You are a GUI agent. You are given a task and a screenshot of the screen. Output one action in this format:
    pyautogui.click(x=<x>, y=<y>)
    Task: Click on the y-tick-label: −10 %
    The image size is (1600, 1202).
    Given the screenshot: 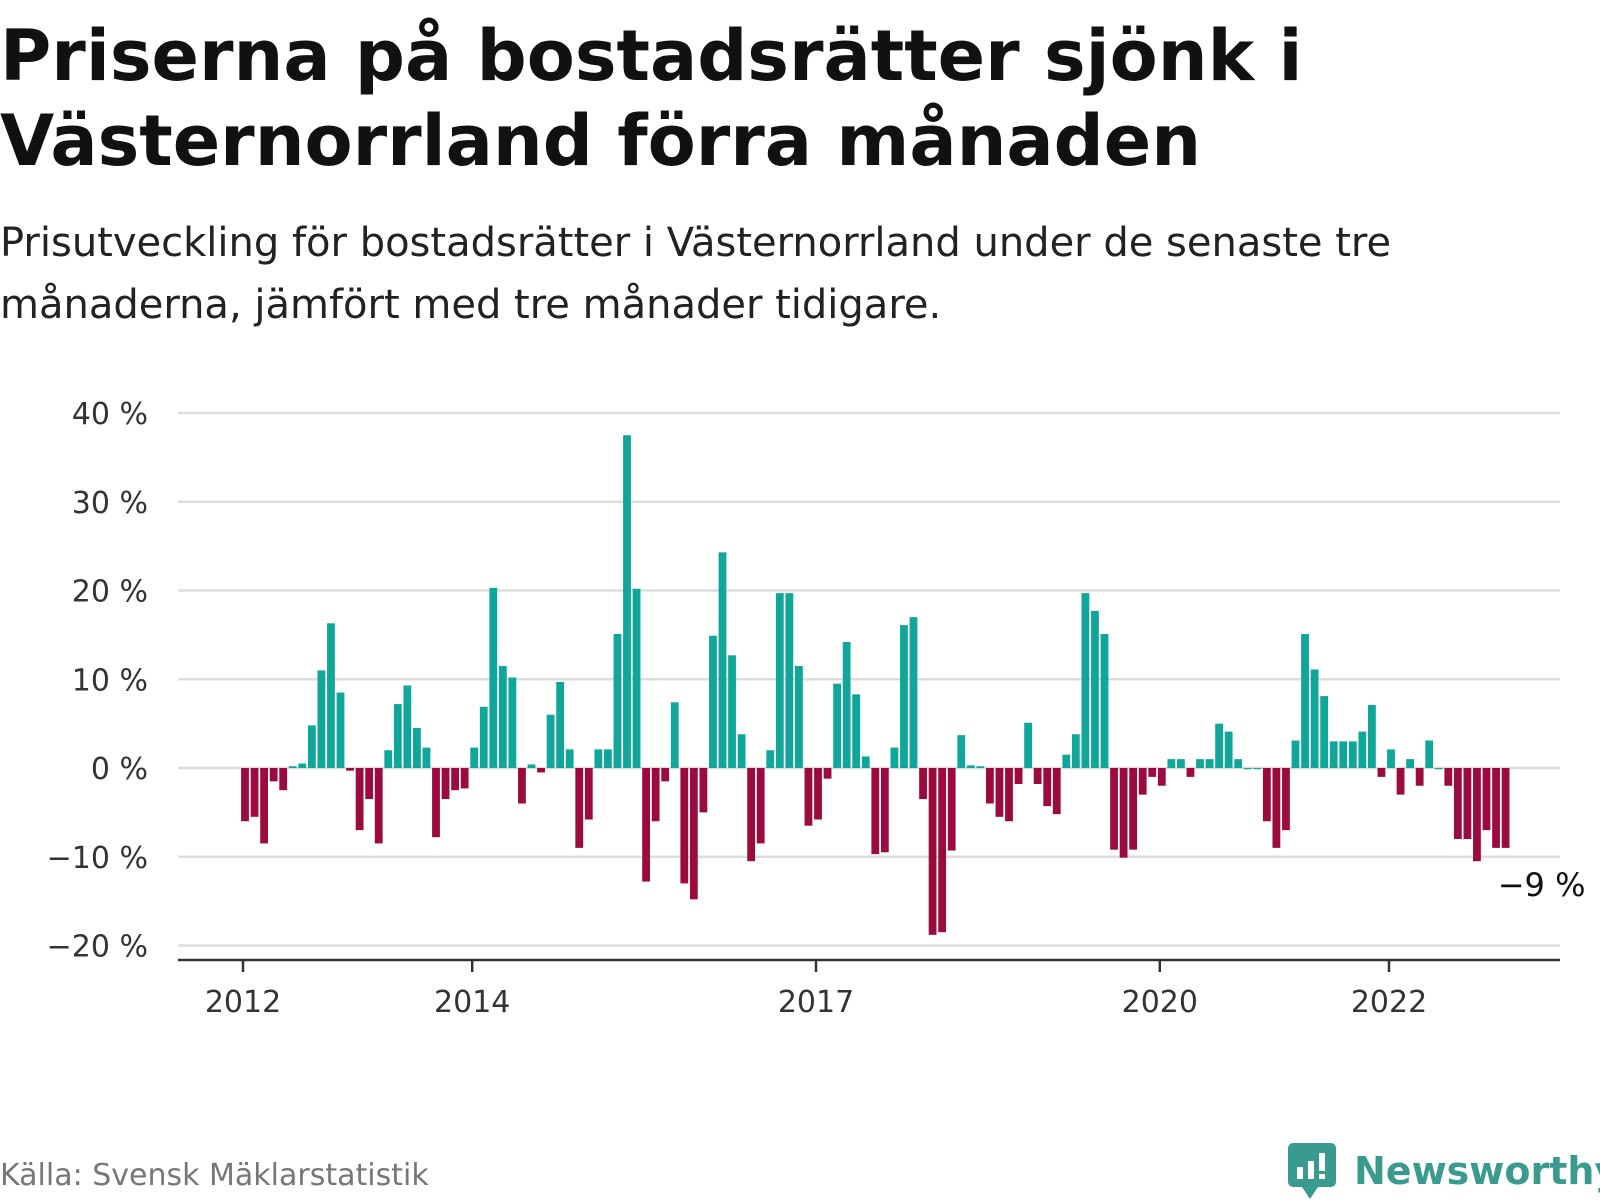 What is the action you would take?
    pyautogui.click(x=97, y=858)
    